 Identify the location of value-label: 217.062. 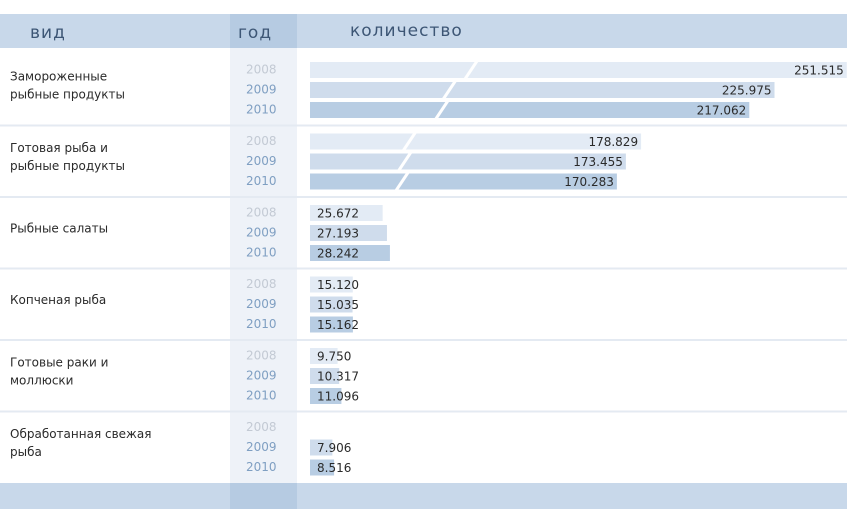
(722, 111).